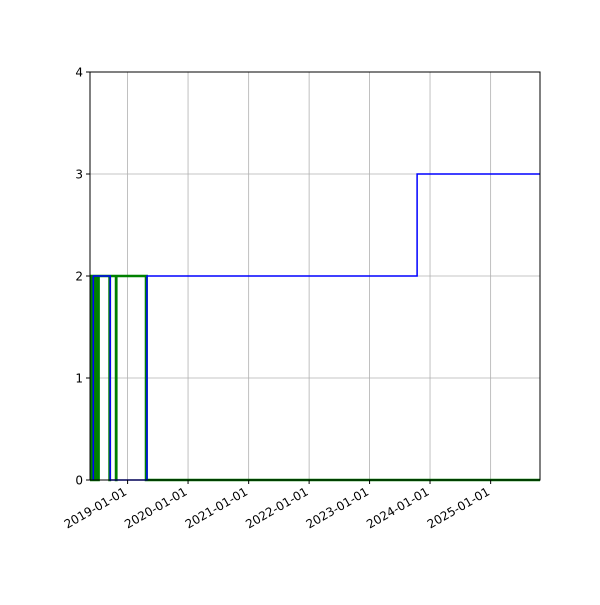  I want to click on y-tick-label: 3, so click(79, 175).